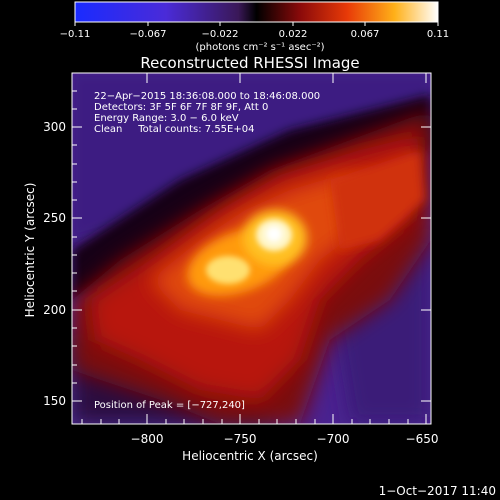 This screenshot has height=500, width=500. I want to click on x-tick-label: −800, so click(147, 439).